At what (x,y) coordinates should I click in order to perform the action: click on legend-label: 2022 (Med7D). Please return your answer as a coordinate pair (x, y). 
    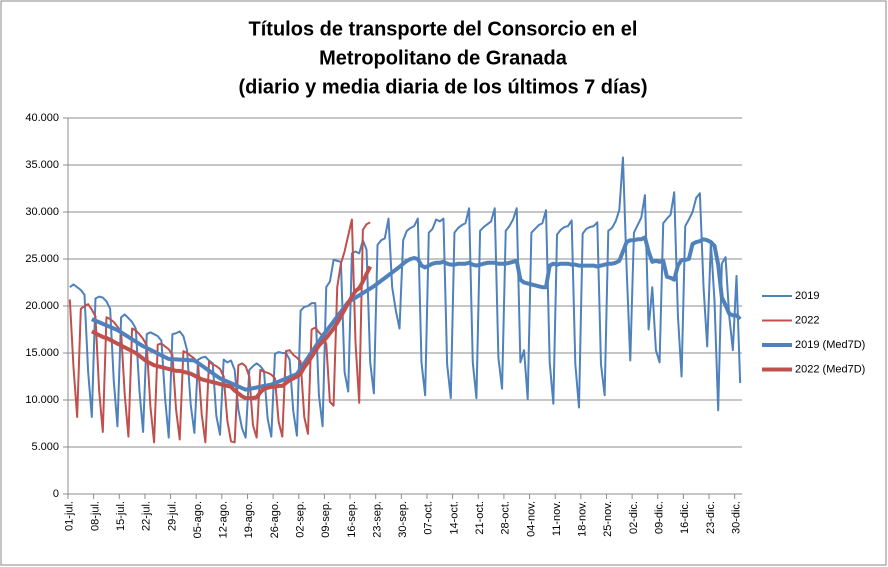
    Looking at the image, I should click on (830, 369).